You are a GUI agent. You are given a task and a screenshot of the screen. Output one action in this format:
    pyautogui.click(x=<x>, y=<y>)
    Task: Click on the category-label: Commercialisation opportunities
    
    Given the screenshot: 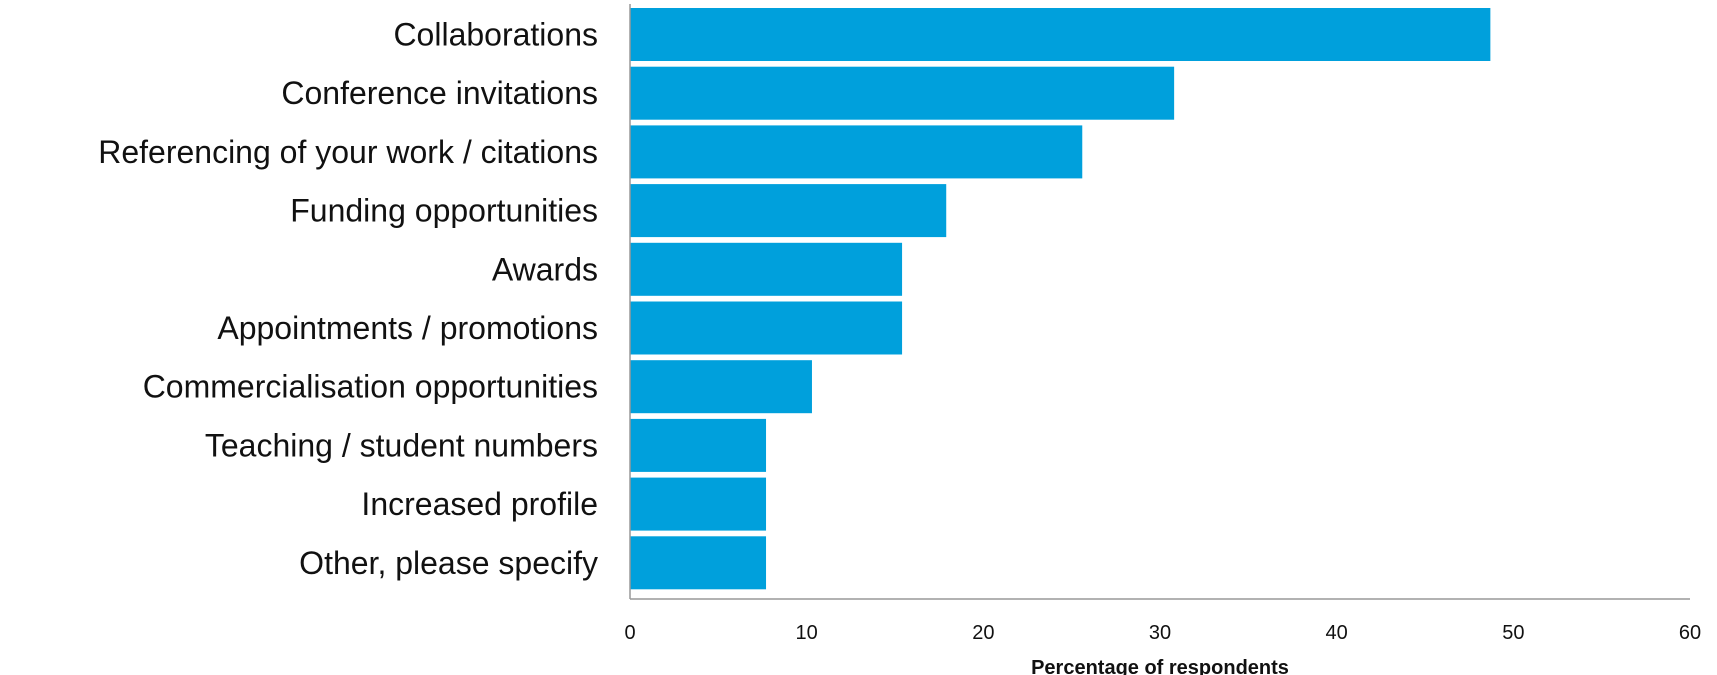 What is the action you would take?
    pyautogui.click(x=370, y=387)
    